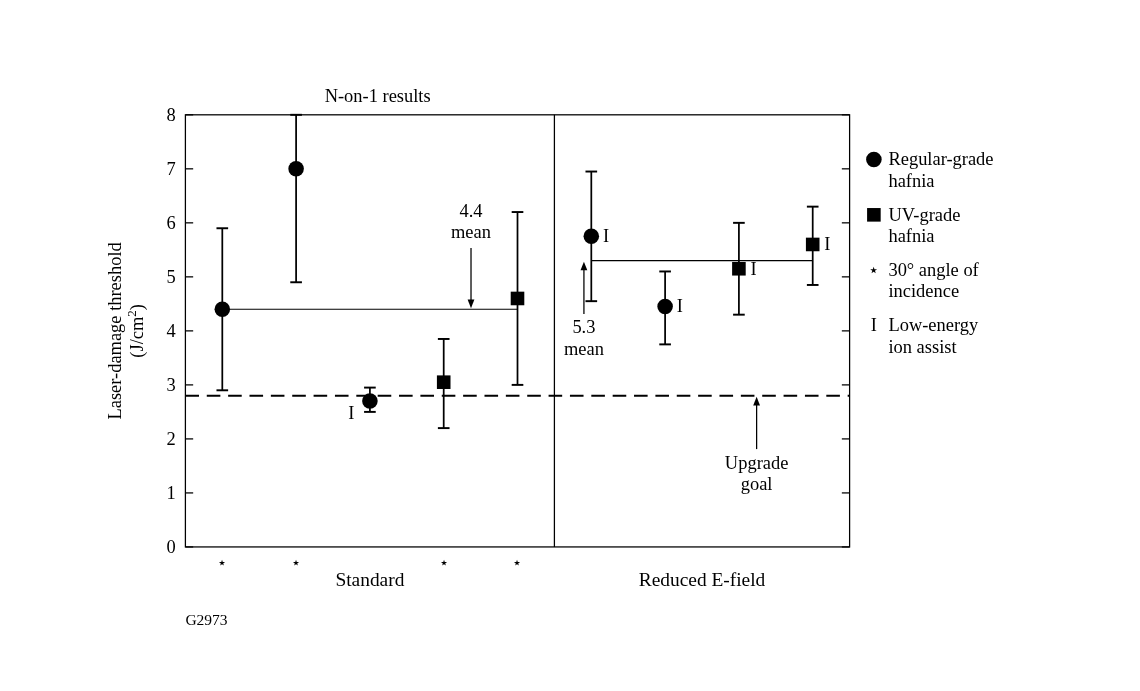 This screenshot has width=1140, height=691. I want to click on y-tick-label: 8, so click(171, 115).